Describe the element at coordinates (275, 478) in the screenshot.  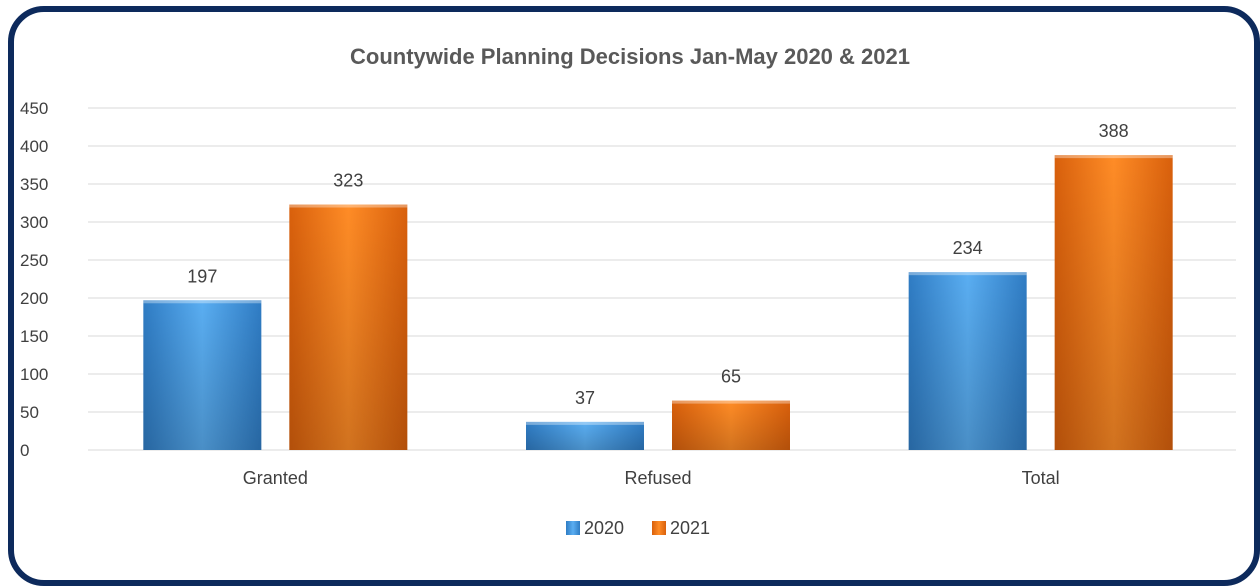
I see `x-tick-label: Granted` at that location.